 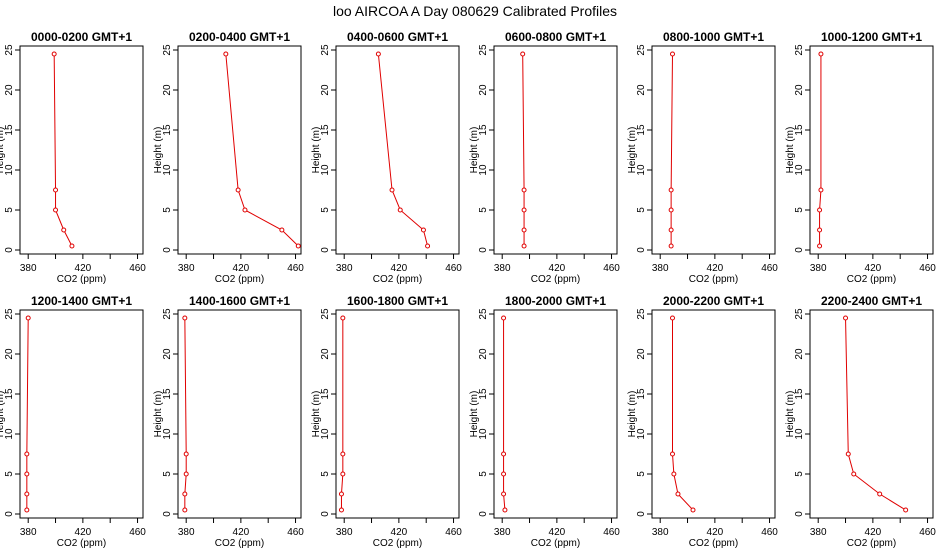 I want to click on panel-title: 2200-2400 GMT+1, so click(x=871, y=301).